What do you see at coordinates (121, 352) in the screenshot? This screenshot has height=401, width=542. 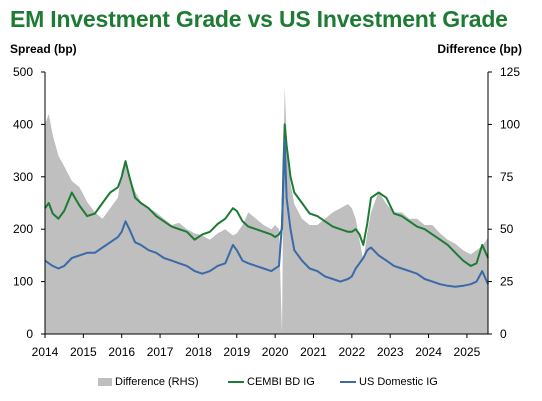 I see `x-tick-label: 2016` at bounding box center [121, 352].